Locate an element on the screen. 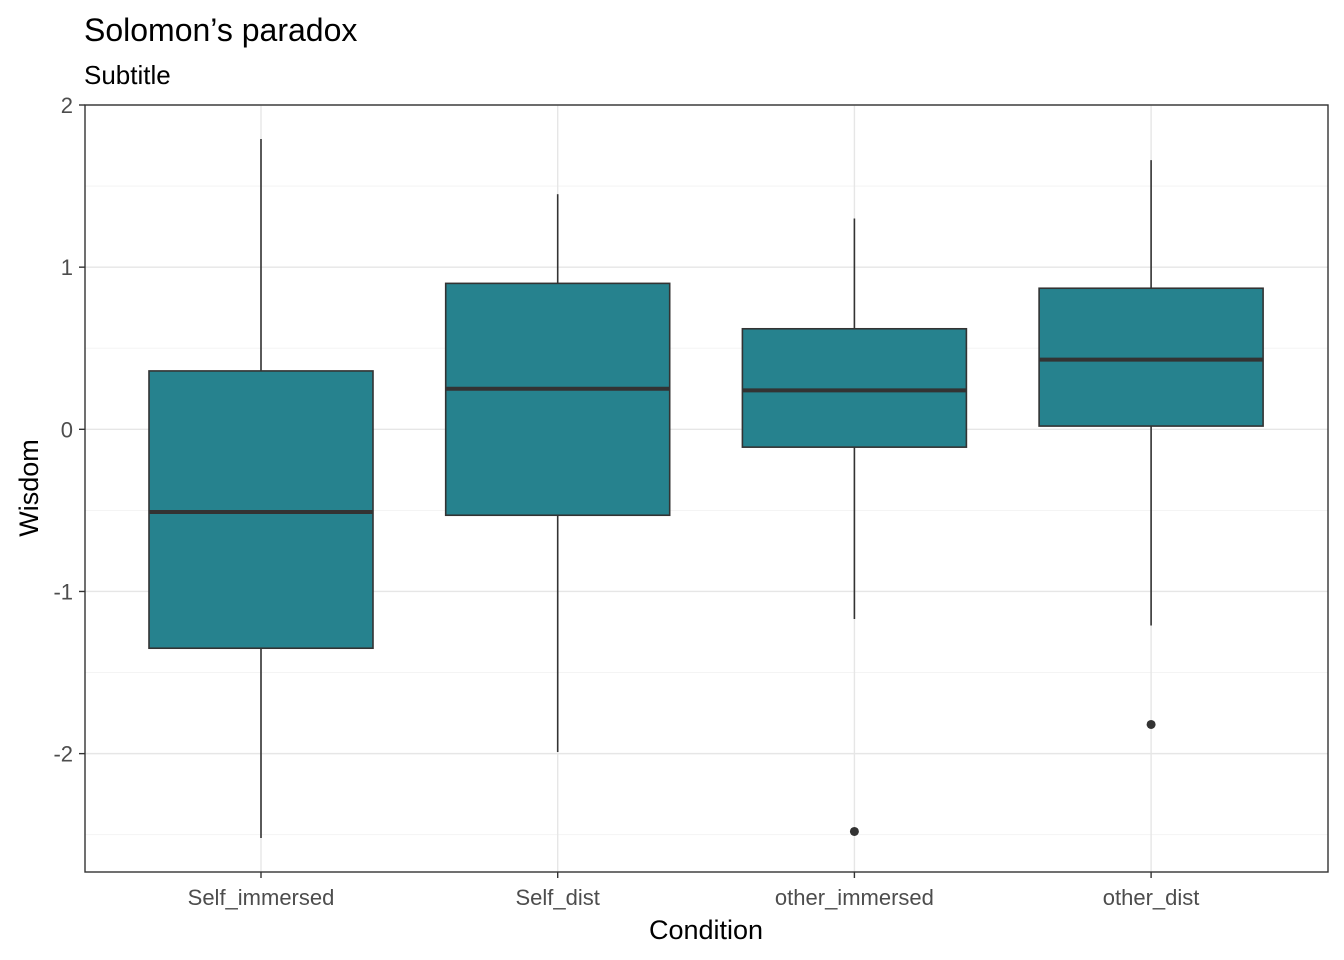 This screenshot has width=1344, height=960. box-Self_immersed is located at coordinates (261, 488).